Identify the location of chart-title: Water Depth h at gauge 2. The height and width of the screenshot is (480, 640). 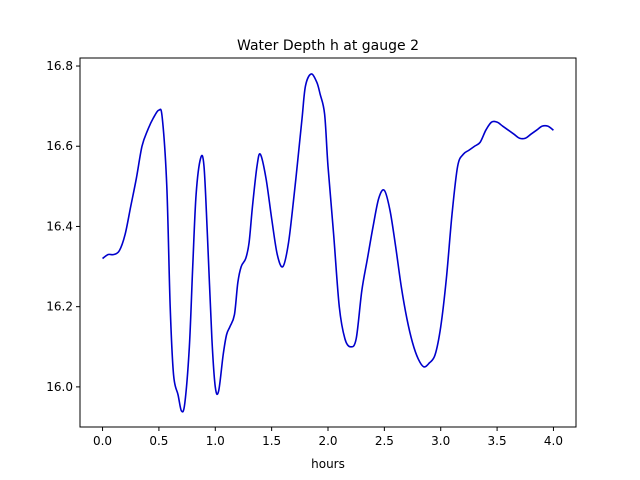
(328, 46).